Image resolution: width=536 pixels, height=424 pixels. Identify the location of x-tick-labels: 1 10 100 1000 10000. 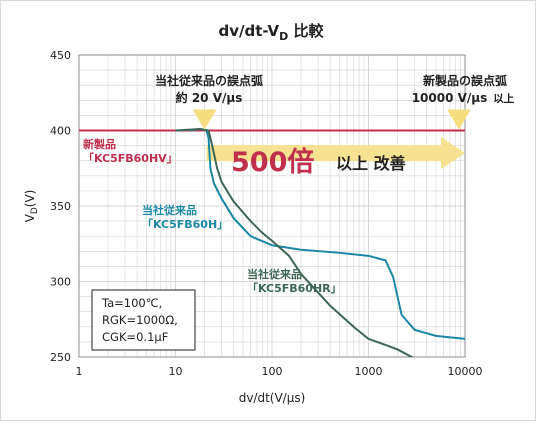
(279, 371).